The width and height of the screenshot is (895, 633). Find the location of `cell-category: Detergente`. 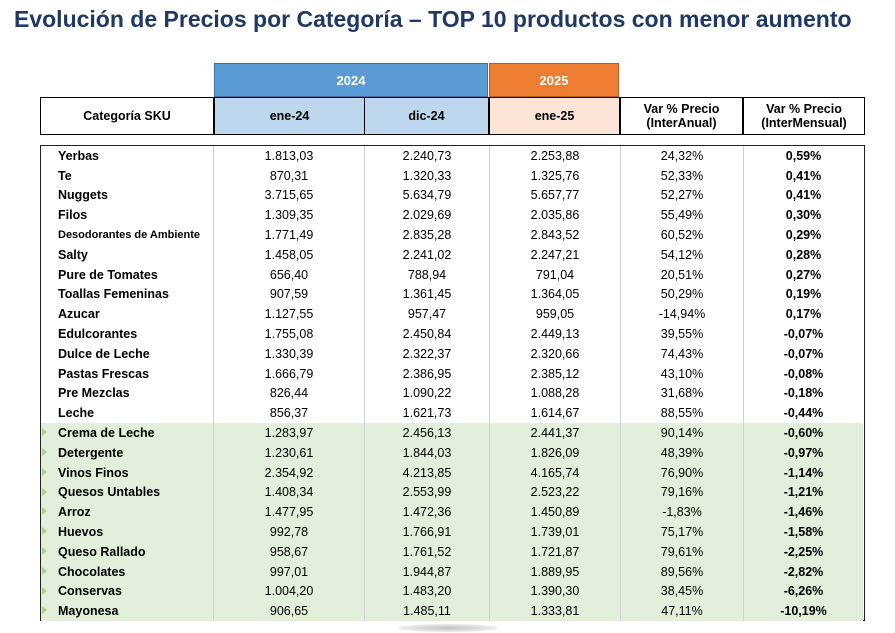

cell-category: Detergente is located at coordinates (127, 453).